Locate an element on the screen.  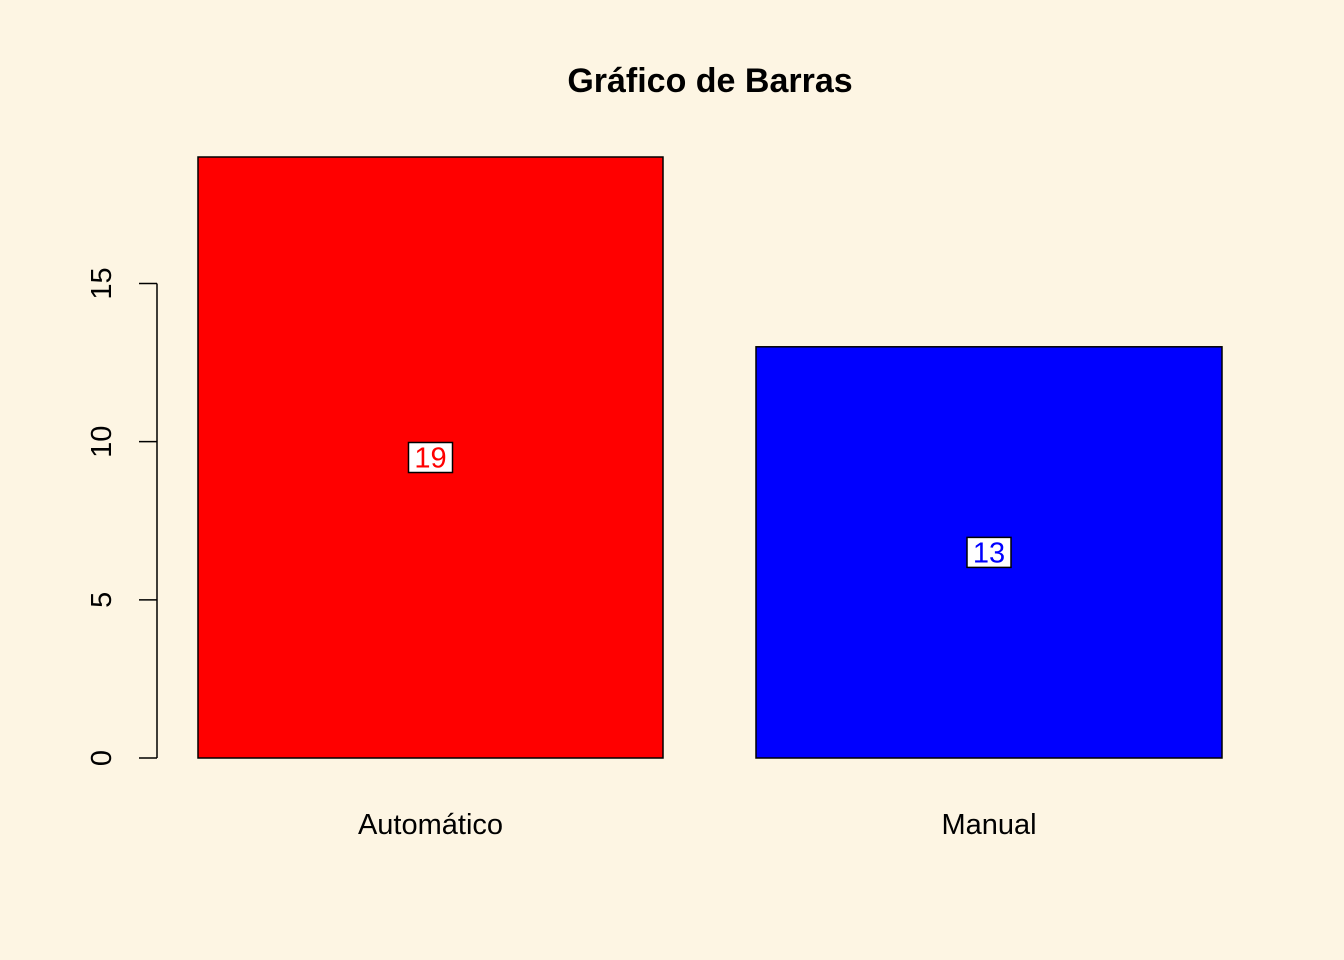
y-tick-label: 0 is located at coordinates (102, 758).